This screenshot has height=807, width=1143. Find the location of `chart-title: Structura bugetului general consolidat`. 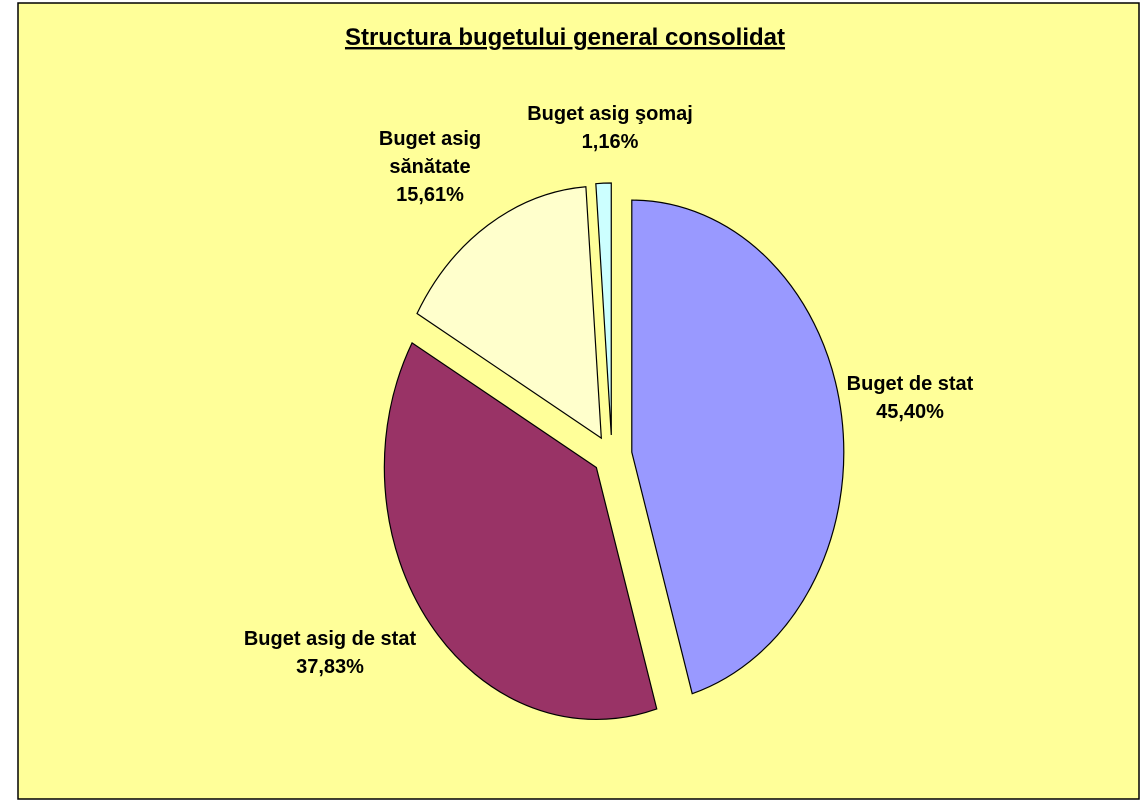

chart-title: Structura bugetului general consolidat is located at coordinates (565, 37).